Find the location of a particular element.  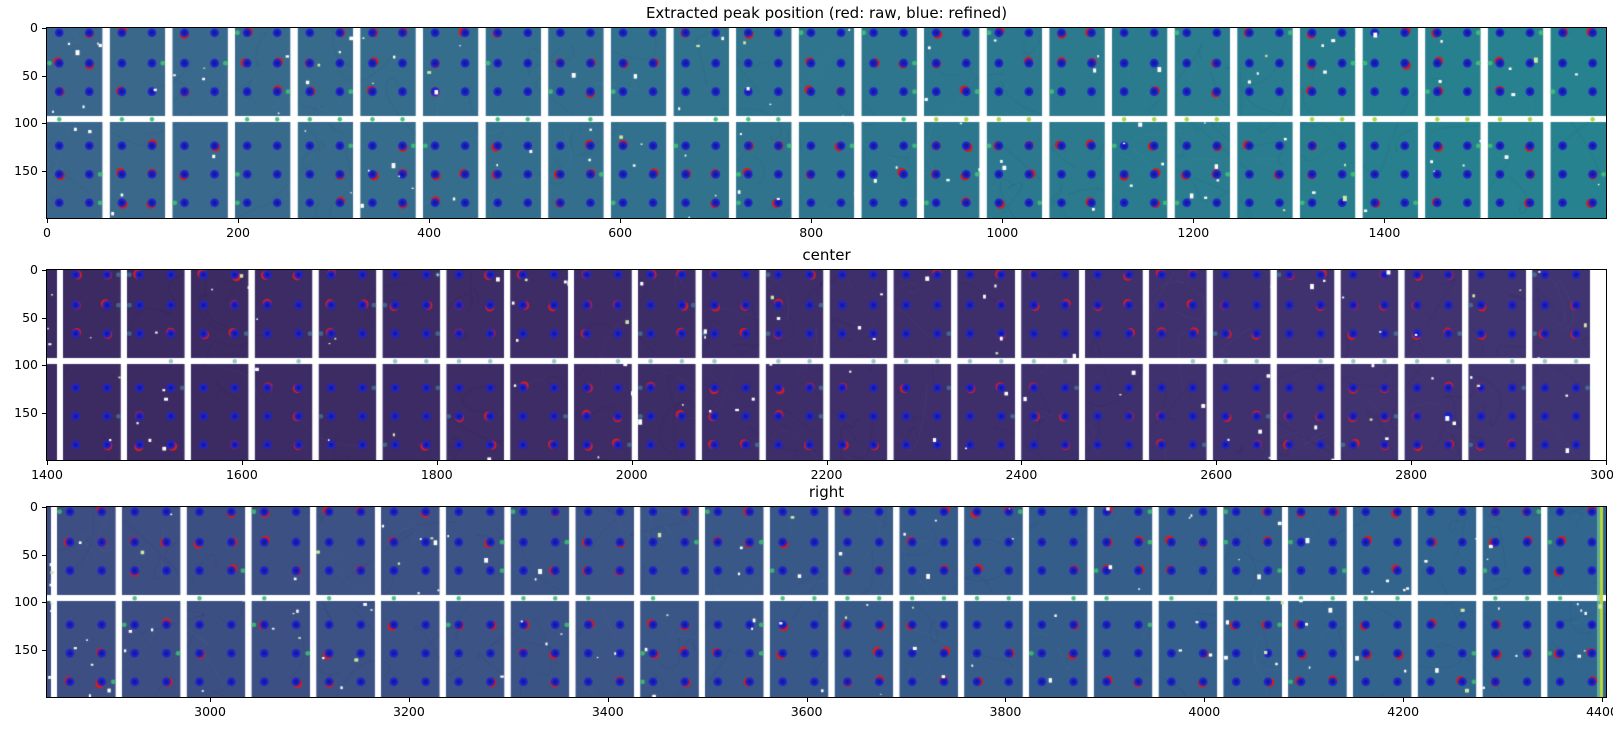

x-tick-label: 800 is located at coordinates (811, 232).